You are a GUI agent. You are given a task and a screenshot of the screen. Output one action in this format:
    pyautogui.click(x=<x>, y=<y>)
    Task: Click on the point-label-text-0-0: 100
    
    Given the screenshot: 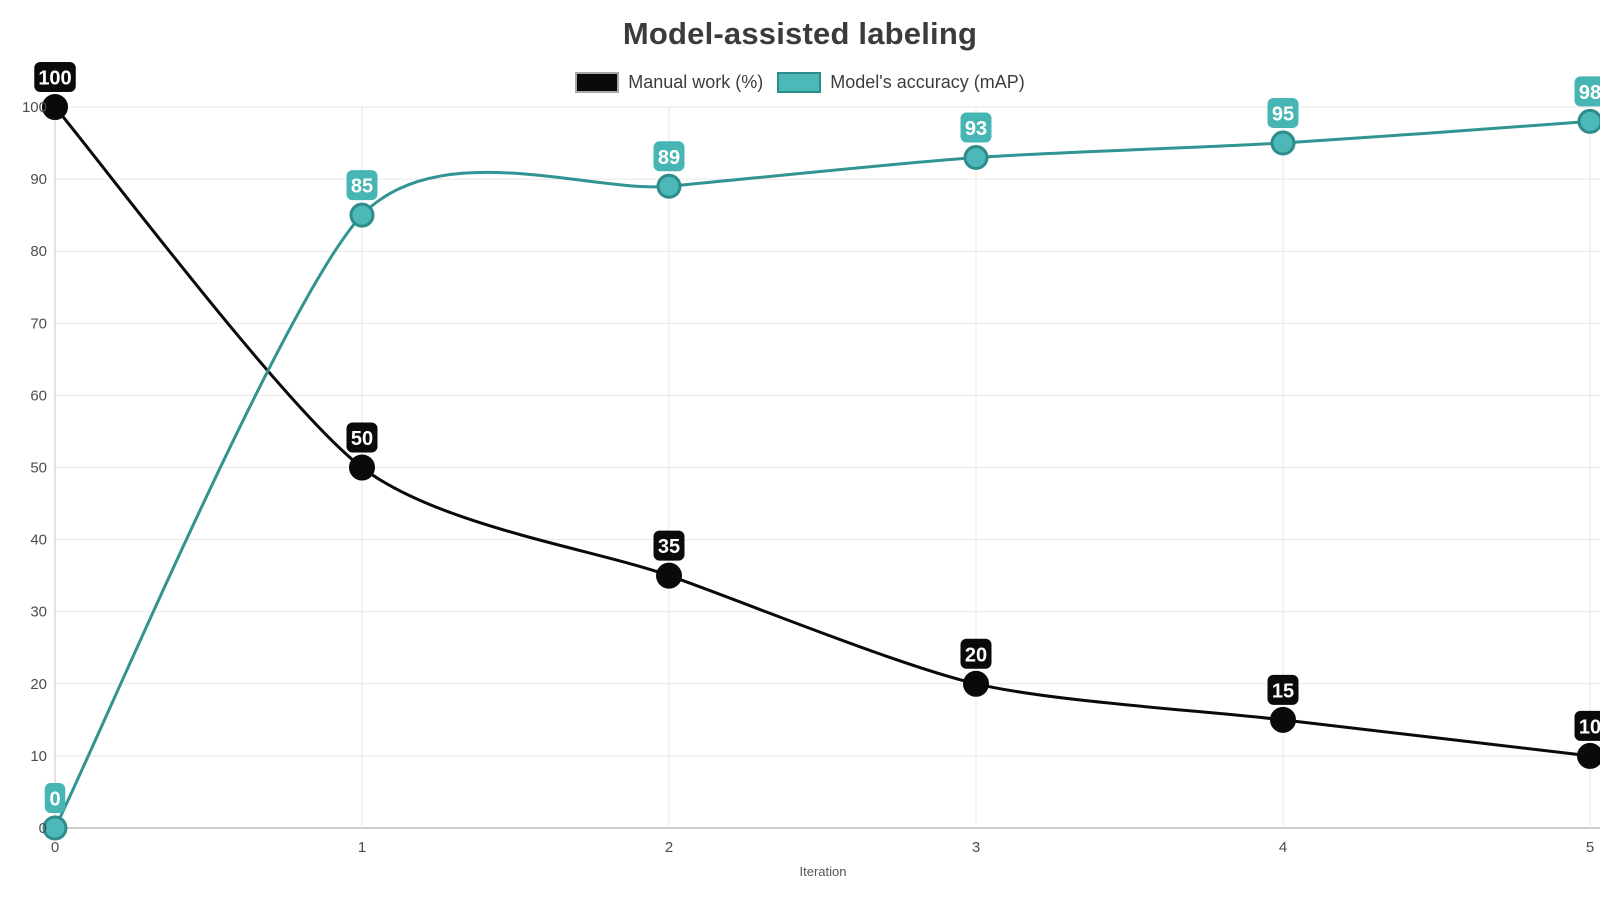 What is the action you would take?
    pyautogui.click(x=54, y=79)
    